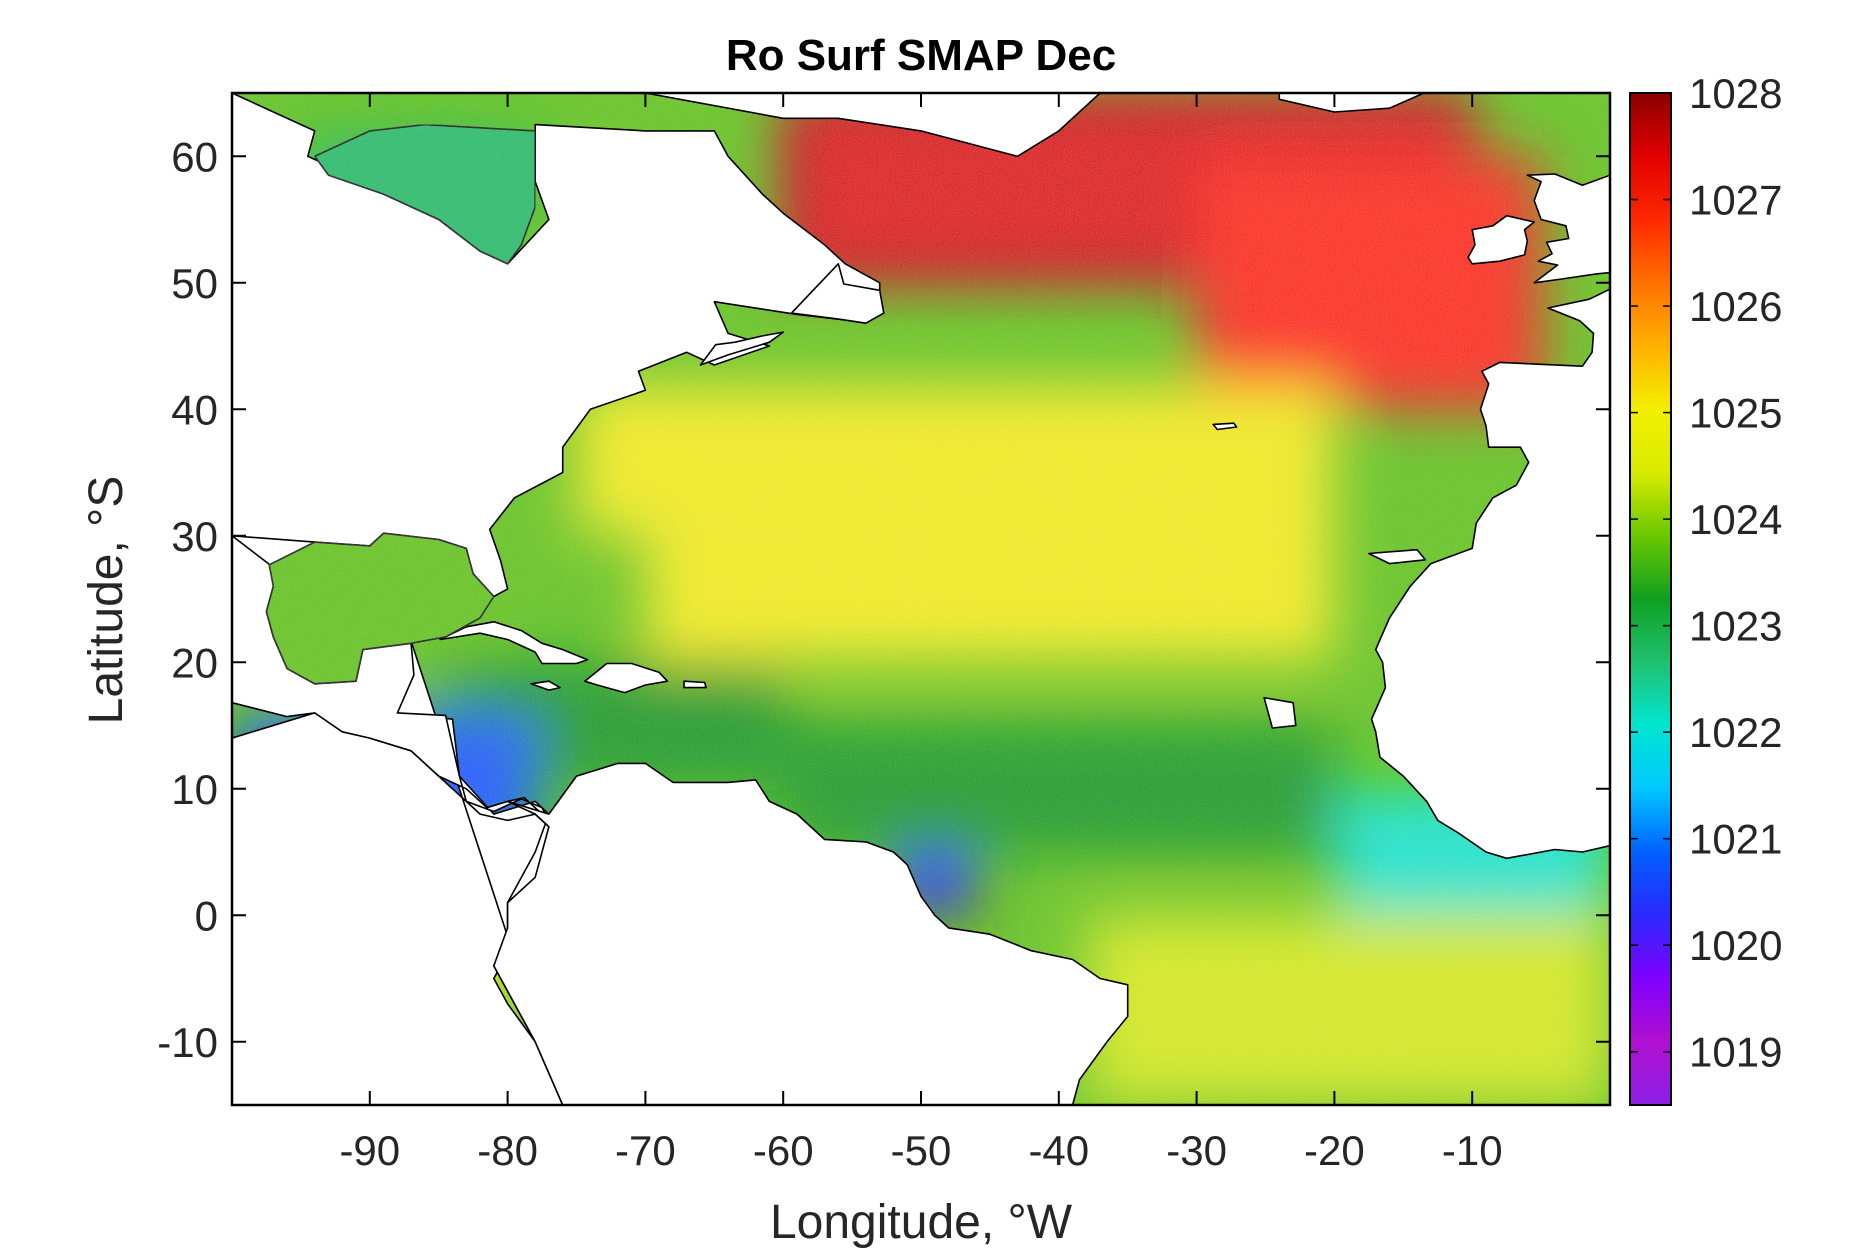 Image resolution: width=1875 pixels, height=1250 pixels. I want to click on colorbar-ticks: 1019 1020 1021 1022 1023 1024 1025 1026 1027 1028, so click(1706, 573).